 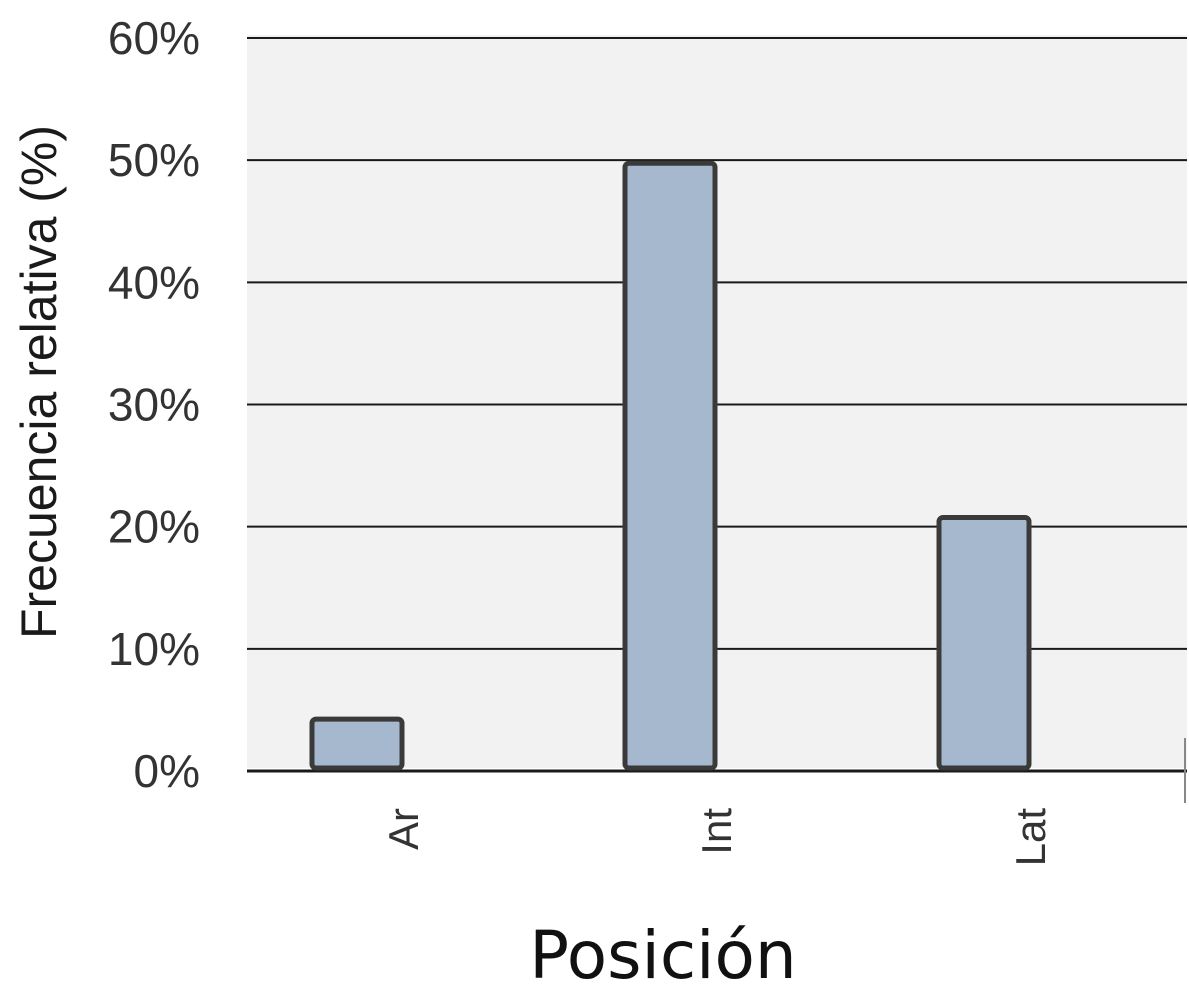 I want to click on x-tick-label-int: Int, so click(x=716, y=831).